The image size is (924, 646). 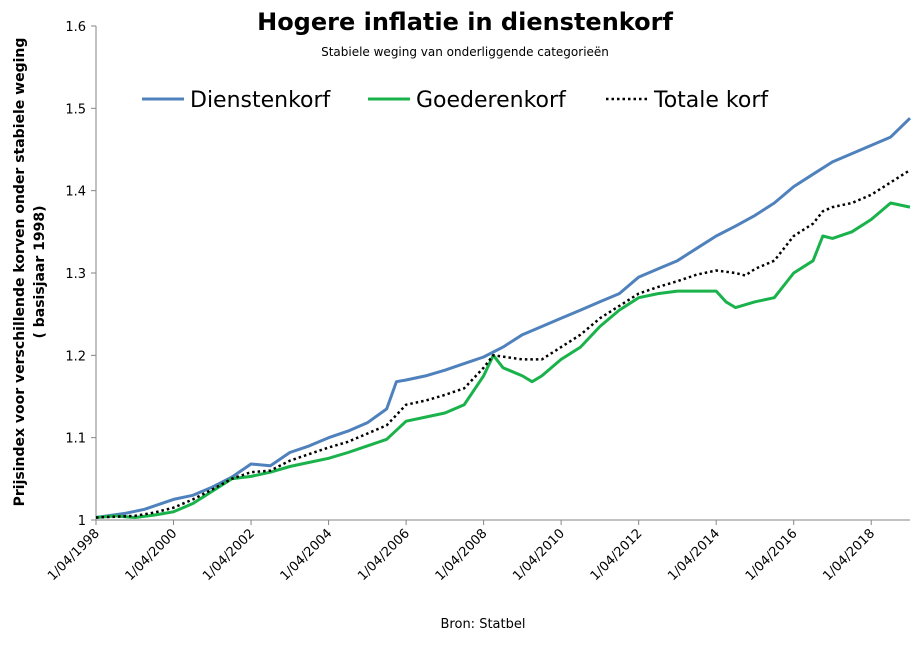 What do you see at coordinates (617, 555) in the screenshot?
I see `x-tick-label: 1/04/2012` at bounding box center [617, 555].